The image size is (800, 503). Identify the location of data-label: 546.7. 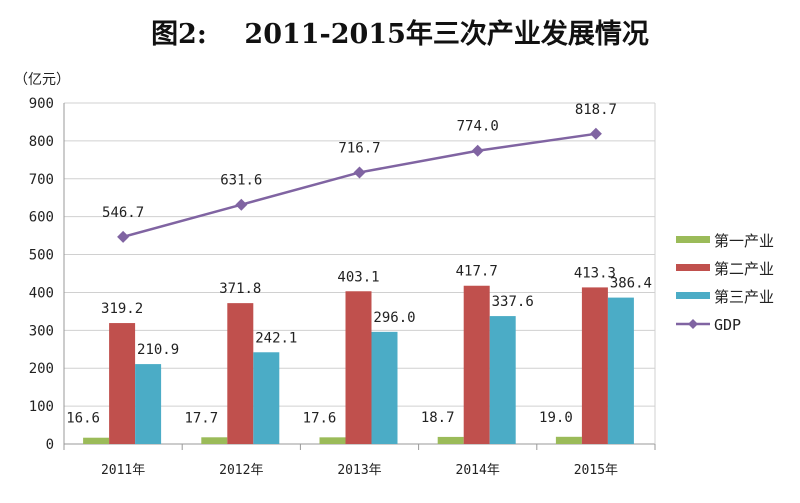
(123, 213).